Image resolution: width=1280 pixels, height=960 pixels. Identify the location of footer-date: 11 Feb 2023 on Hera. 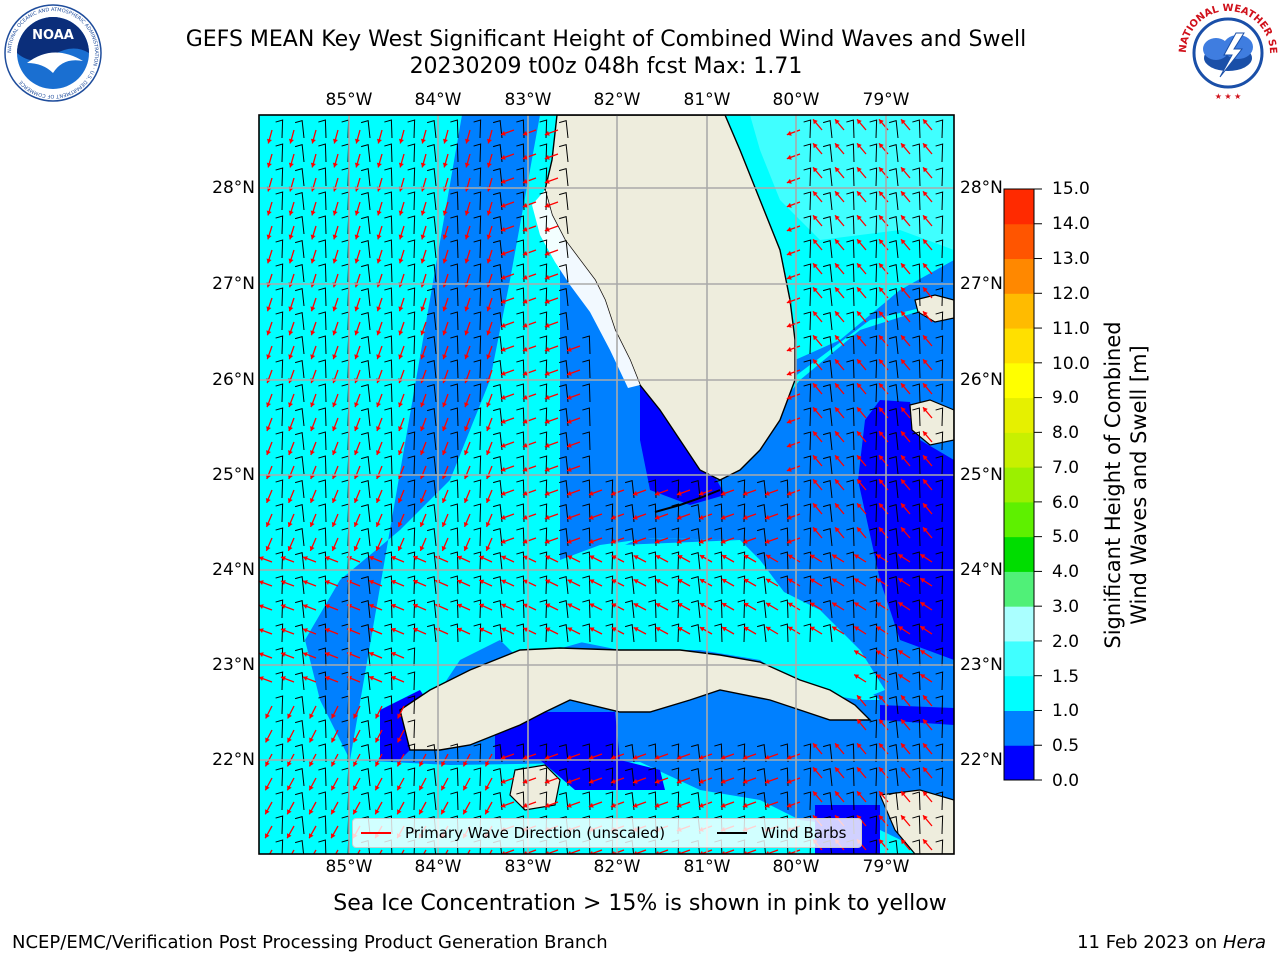
(1171, 942).